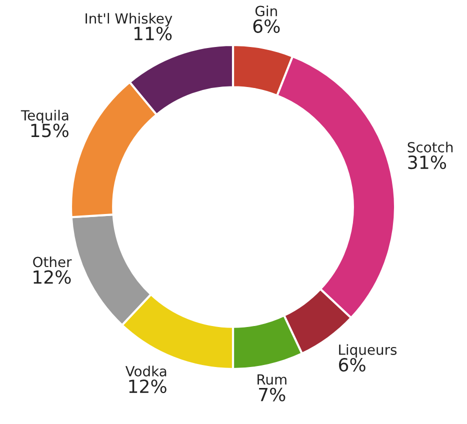 Image resolution: width=467 pixels, height=424 pixels. I want to click on data-label: 15%, so click(49, 131).